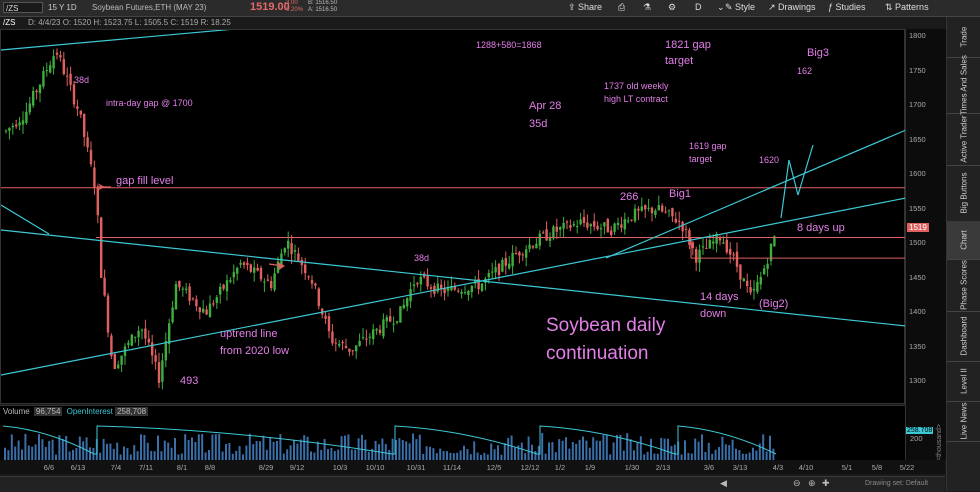  What do you see at coordinates (636, 99) in the screenshot?
I see `annotation-1737-contract: high LT contract` at bounding box center [636, 99].